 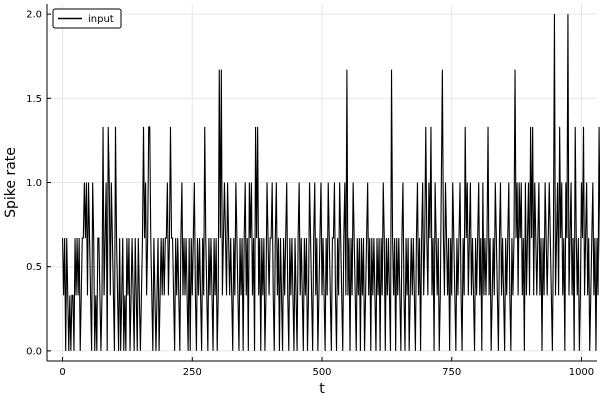 What do you see at coordinates (34, 351) in the screenshot?
I see `y-tick-label: 0.0` at bounding box center [34, 351].